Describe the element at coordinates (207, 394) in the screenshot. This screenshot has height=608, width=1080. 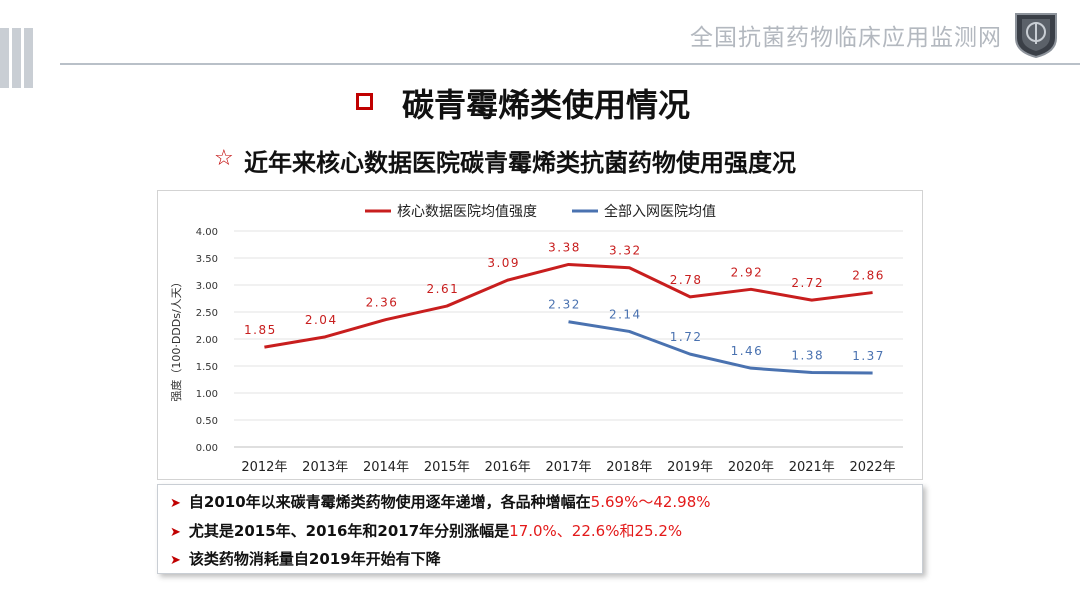
I see `y-tick-label: 1.00` at that location.